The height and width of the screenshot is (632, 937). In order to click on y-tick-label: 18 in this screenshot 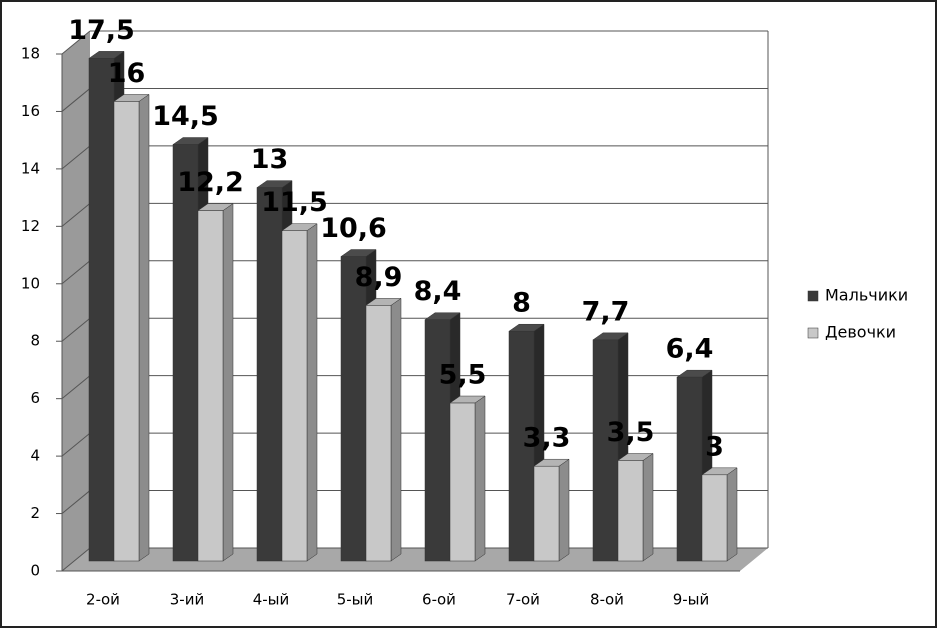, I will do `click(30, 54)`.